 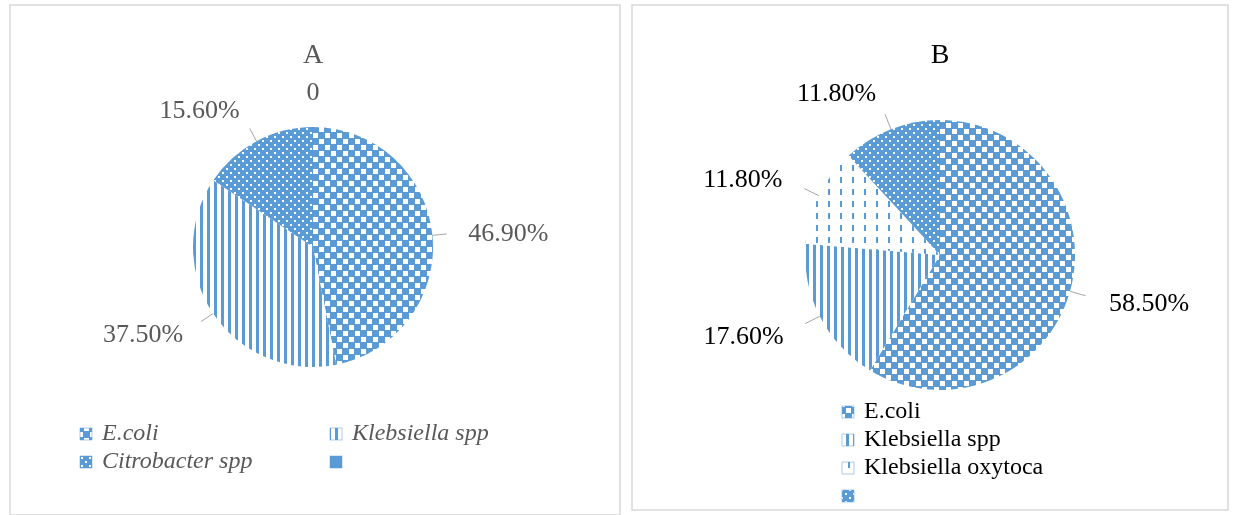 I want to click on text: 0, so click(x=313, y=91).